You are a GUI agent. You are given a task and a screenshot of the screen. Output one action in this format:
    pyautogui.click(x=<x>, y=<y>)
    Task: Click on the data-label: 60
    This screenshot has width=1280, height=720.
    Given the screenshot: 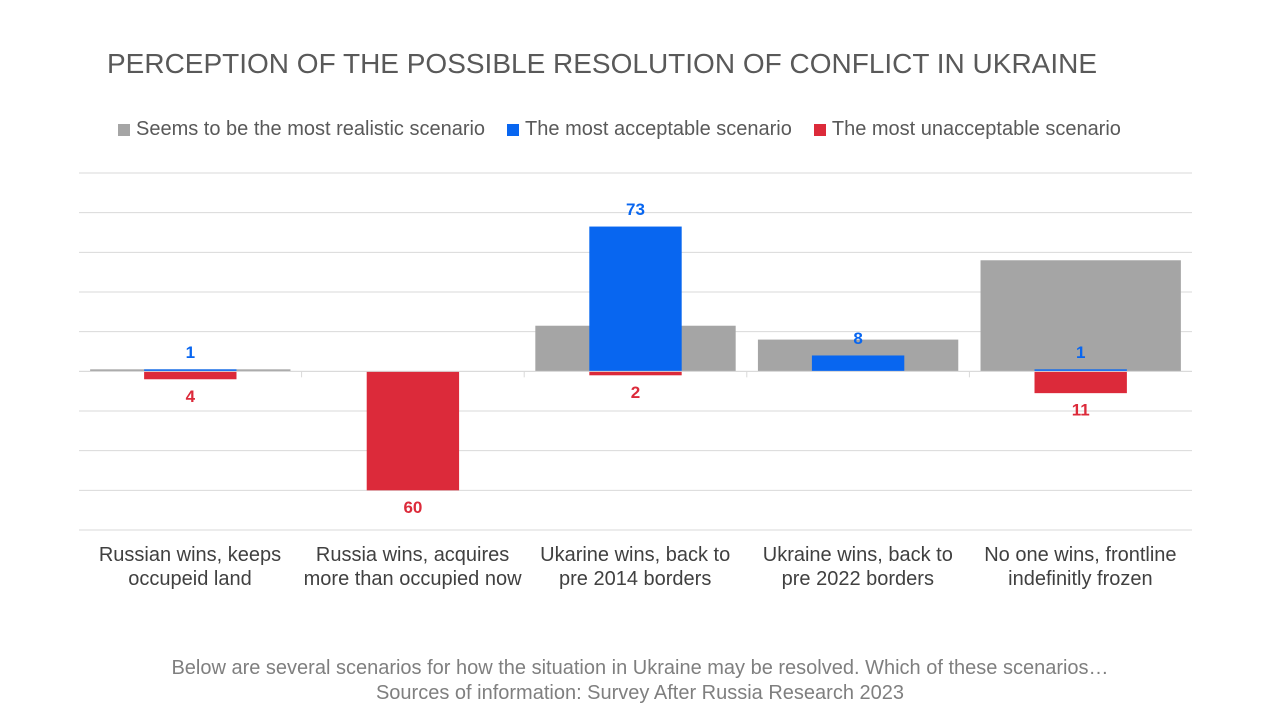 What is the action you would take?
    pyautogui.click(x=412, y=507)
    